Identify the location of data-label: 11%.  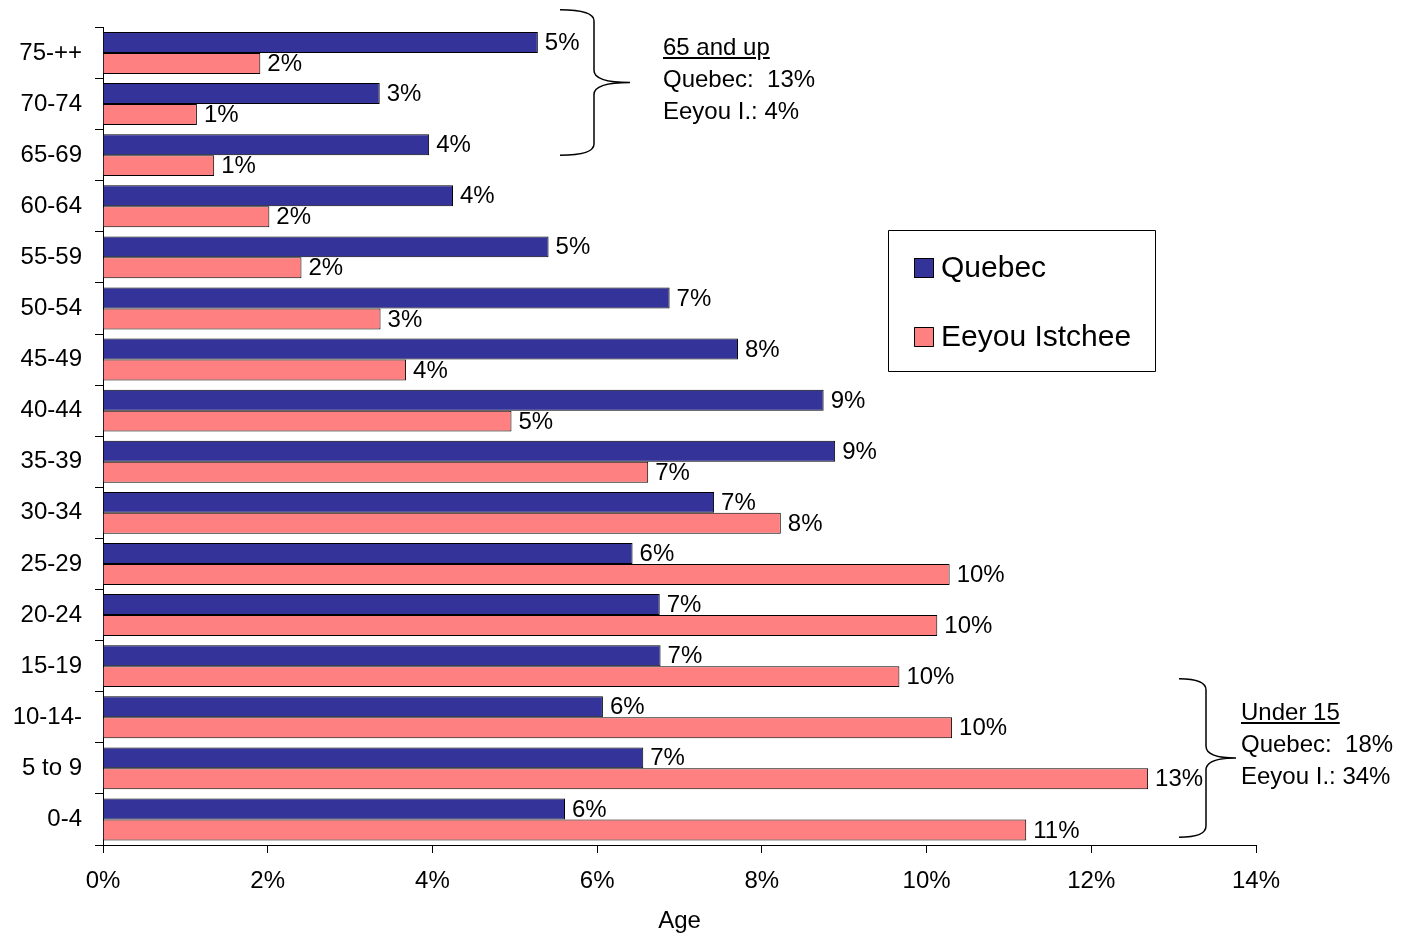
(1056, 829).